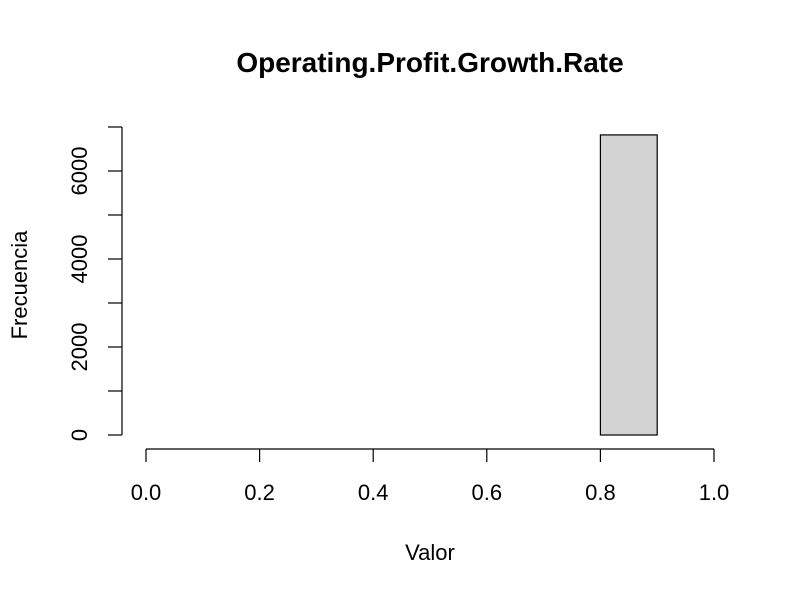 Image resolution: width=800 pixels, height=600 pixels. Describe the element at coordinates (600, 492) in the screenshot. I see `x-tick-label: 0.8` at that location.